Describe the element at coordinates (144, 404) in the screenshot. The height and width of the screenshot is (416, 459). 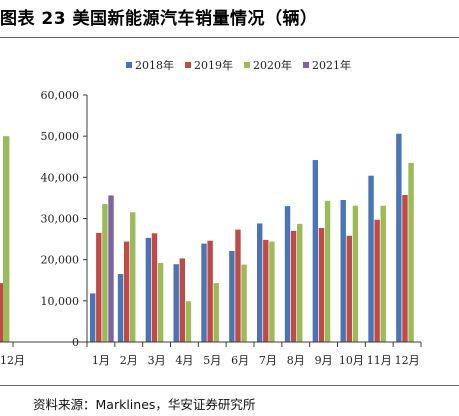
I see `source-note: 资料来源：Marklines，华安证券研究所` at that location.